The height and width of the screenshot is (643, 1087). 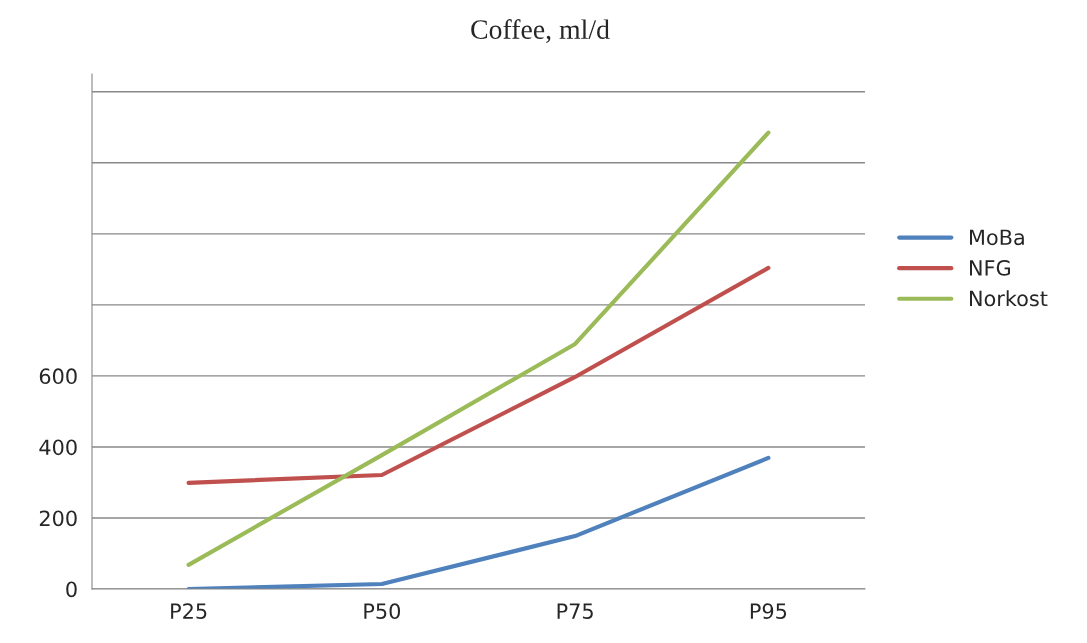 I want to click on legend-label: Norkost, so click(x=1009, y=298).